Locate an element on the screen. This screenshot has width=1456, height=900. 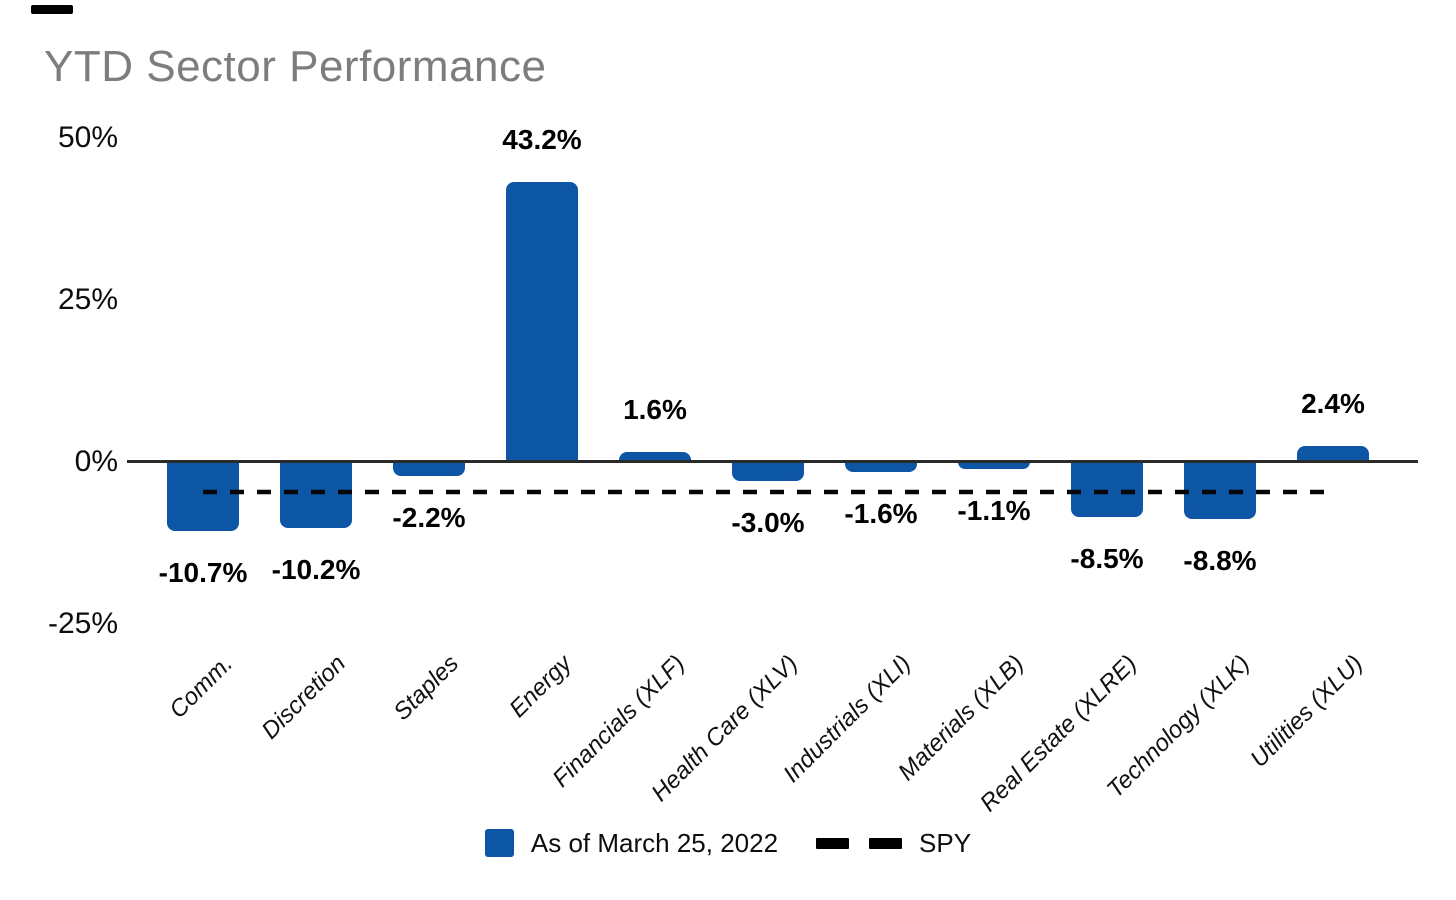
bar-comm is located at coordinates (203, 497).